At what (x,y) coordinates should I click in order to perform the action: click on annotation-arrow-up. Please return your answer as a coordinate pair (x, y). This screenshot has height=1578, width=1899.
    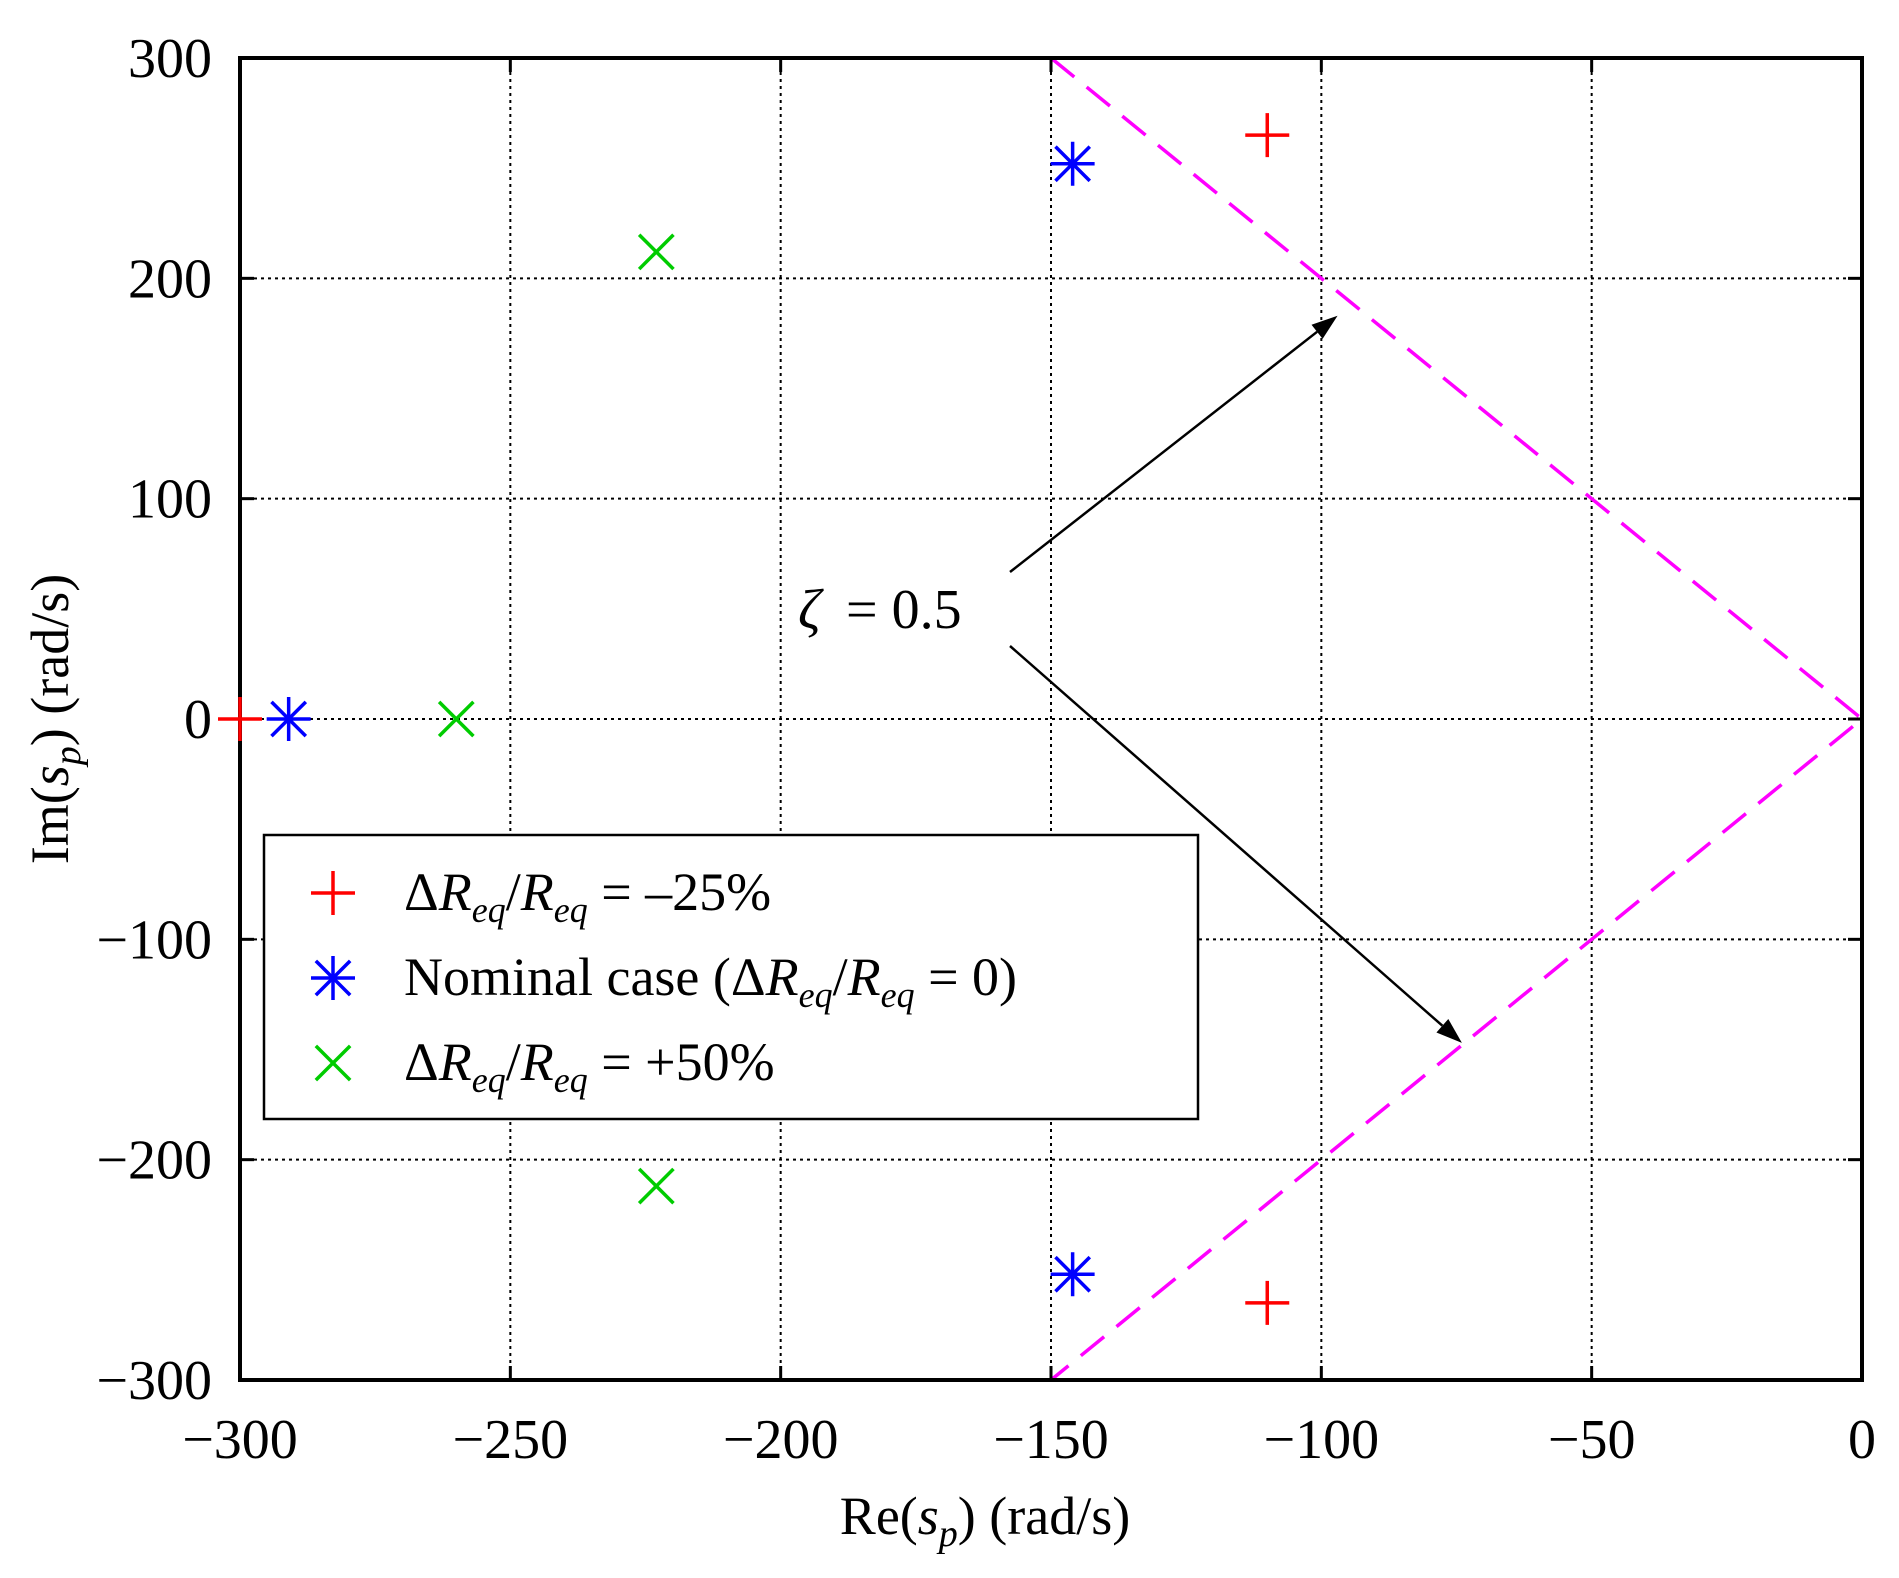
    Looking at the image, I should click on (1163, 451).